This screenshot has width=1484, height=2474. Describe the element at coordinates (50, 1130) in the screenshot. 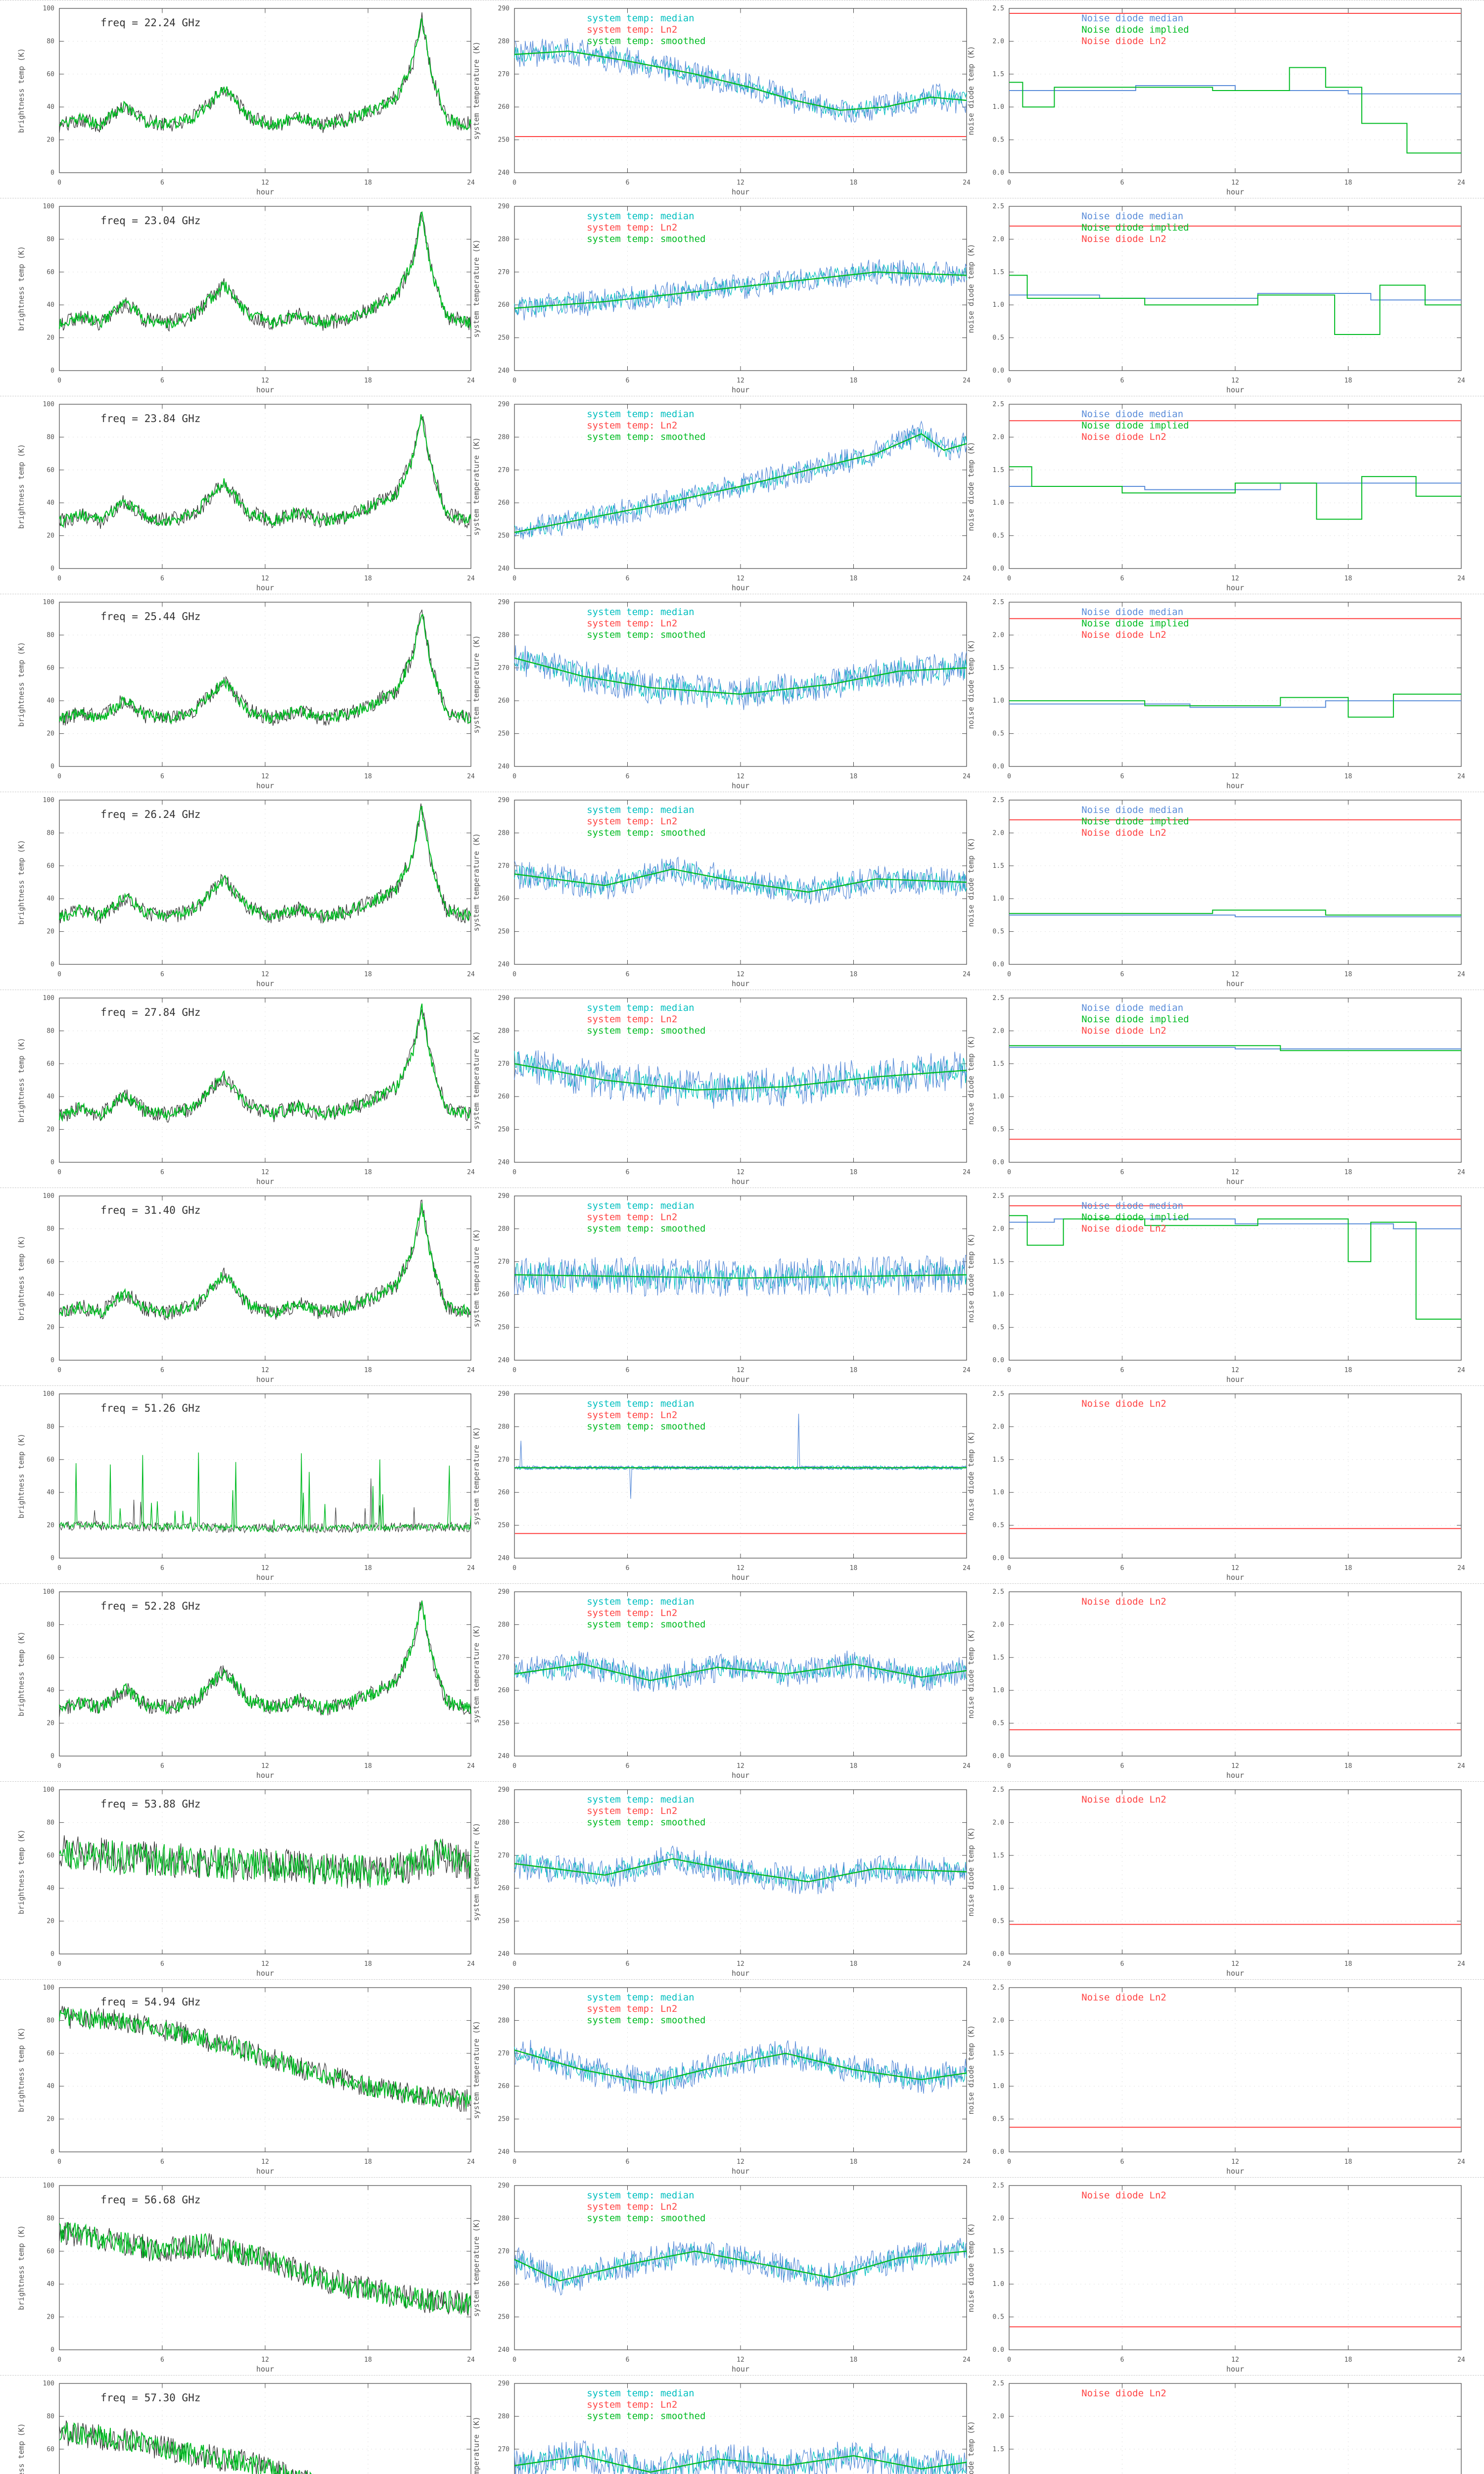

I see `y-tick-label: 20` at that location.